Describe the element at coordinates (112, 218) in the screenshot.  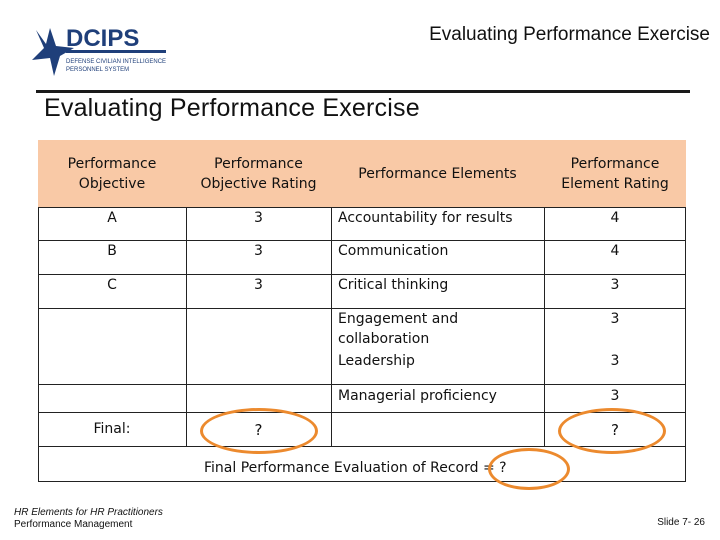
I see `row-a-objective: A` at that location.